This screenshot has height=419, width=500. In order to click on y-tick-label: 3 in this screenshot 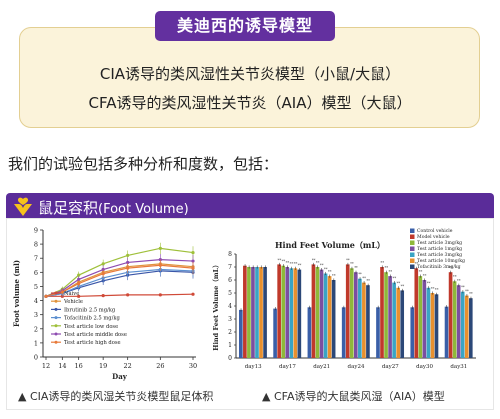, I will do `click(230, 319)`.